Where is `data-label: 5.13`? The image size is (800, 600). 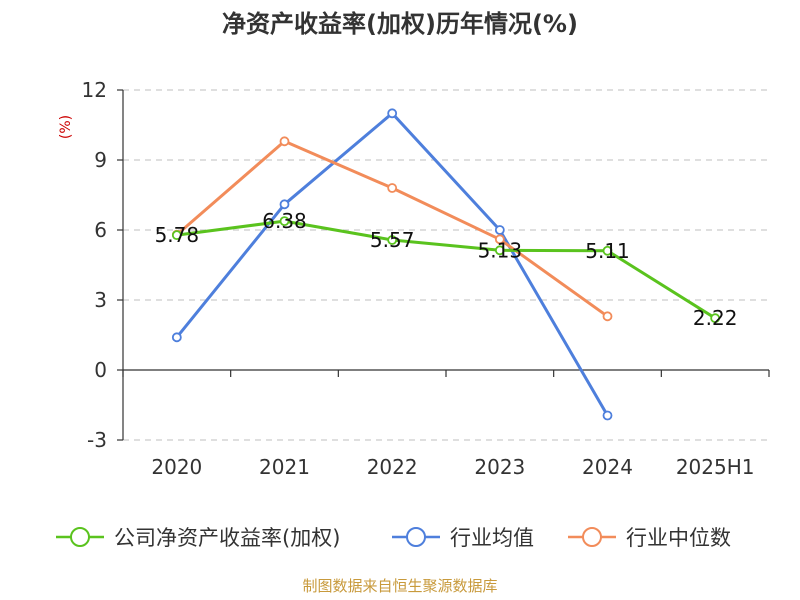
data-label: 5.13 is located at coordinates (500, 250).